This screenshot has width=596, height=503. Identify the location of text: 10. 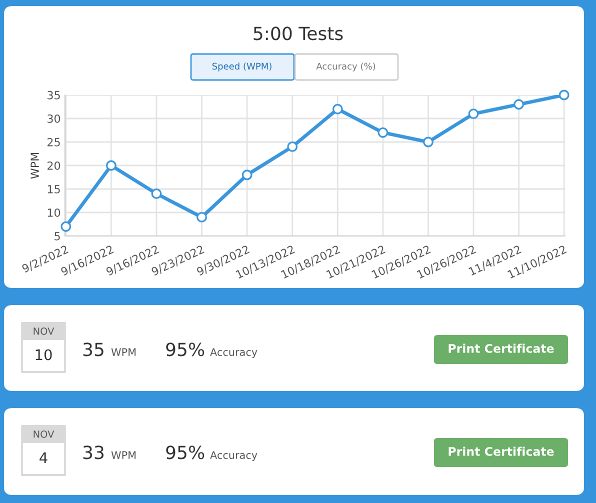
(44, 354).